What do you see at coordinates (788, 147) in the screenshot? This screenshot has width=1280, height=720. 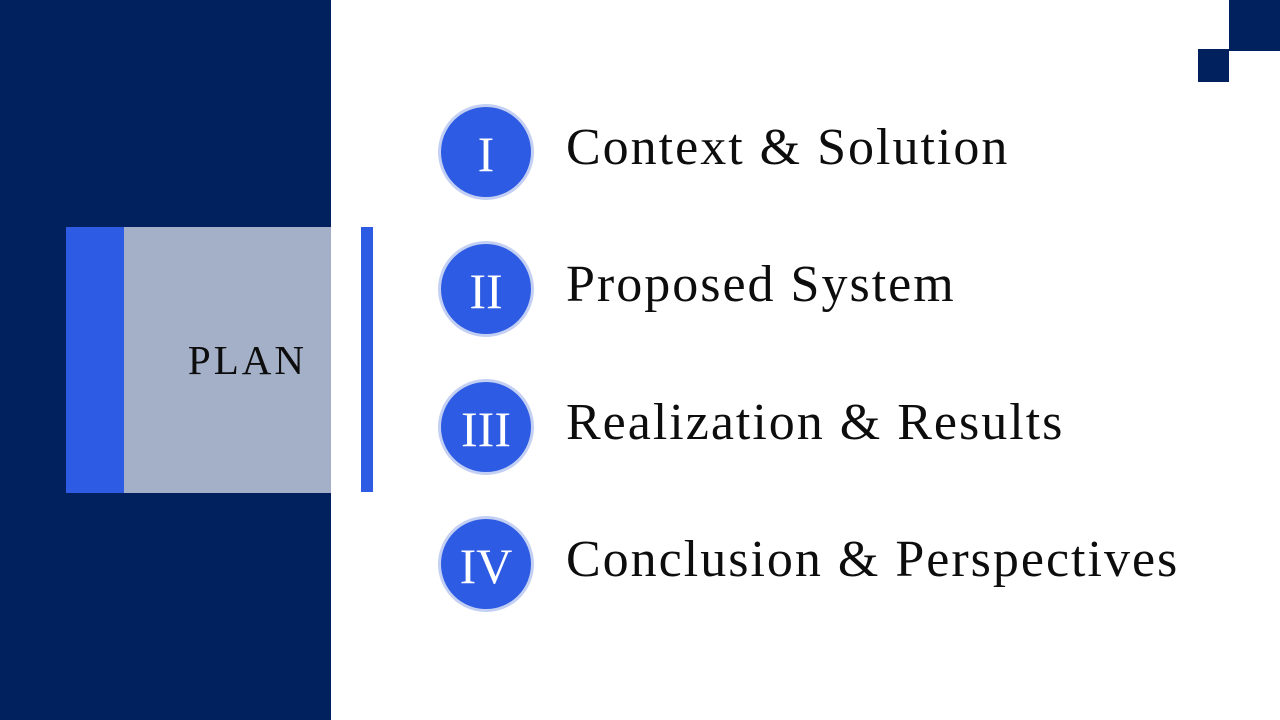 I see `agenda-item-label: Context & Solution` at bounding box center [788, 147].